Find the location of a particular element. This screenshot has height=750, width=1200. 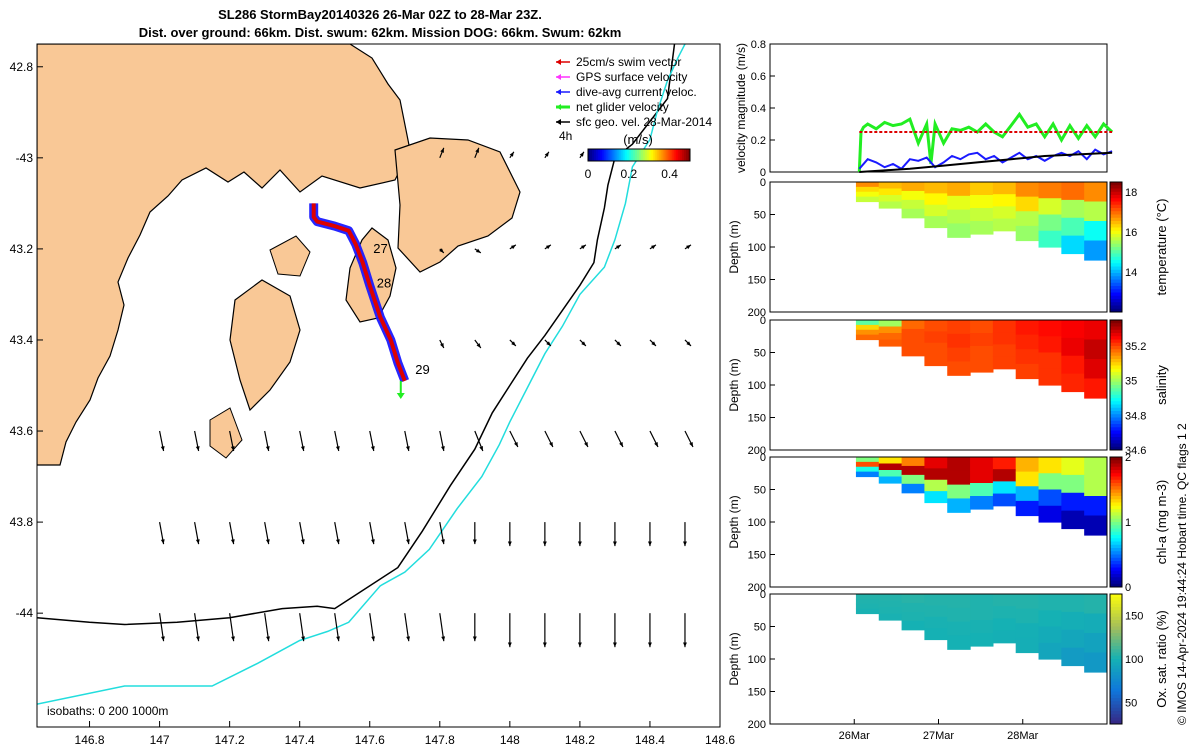

map-xtick-label: 147.2 is located at coordinates (230, 740).